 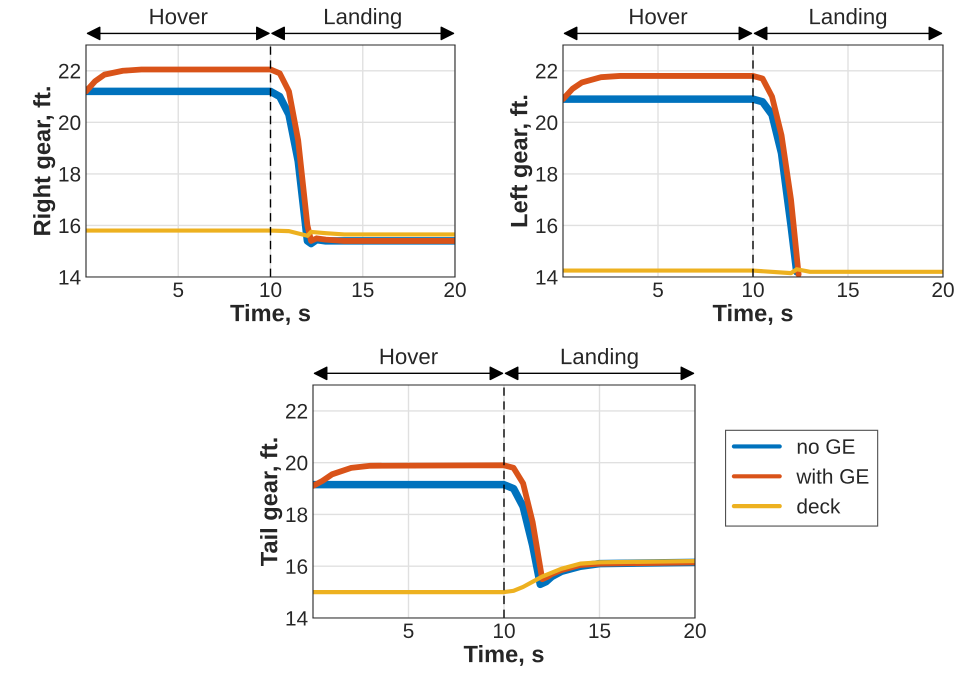 I want to click on legend-label: no GE, so click(x=826, y=446).